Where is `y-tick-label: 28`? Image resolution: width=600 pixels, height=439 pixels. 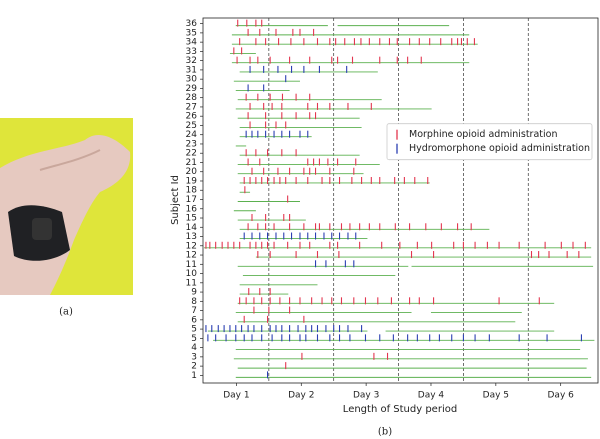
y-tick-label: 28 is located at coordinates (192, 98).